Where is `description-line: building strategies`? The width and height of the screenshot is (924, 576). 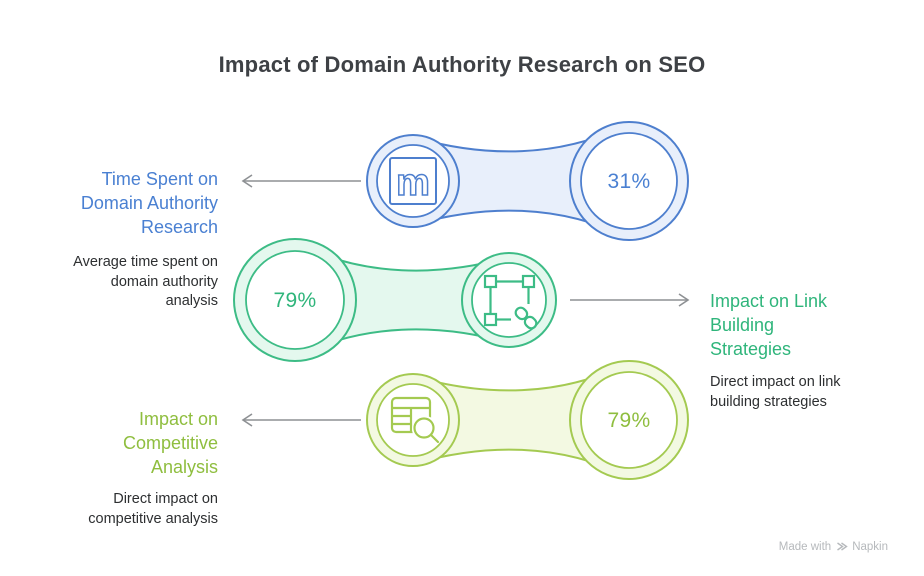
description-line: building strategies is located at coordinates (768, 401).